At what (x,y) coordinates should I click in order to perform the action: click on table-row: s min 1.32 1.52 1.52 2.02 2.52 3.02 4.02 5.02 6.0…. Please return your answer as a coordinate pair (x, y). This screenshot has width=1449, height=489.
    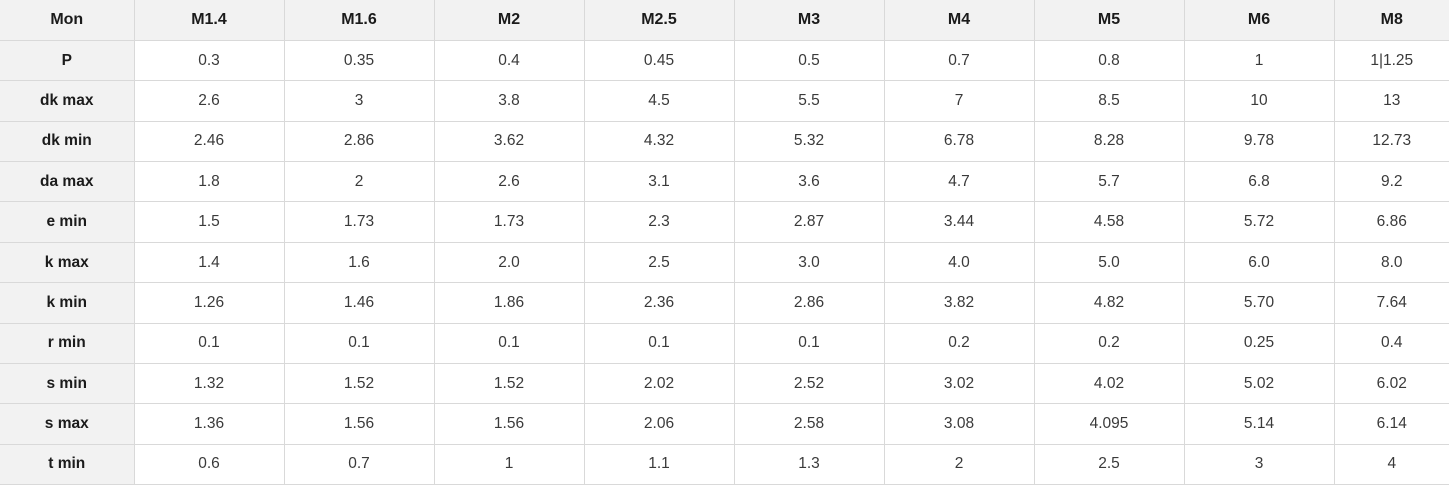
    Looking at the image, I should click on (724, 384).